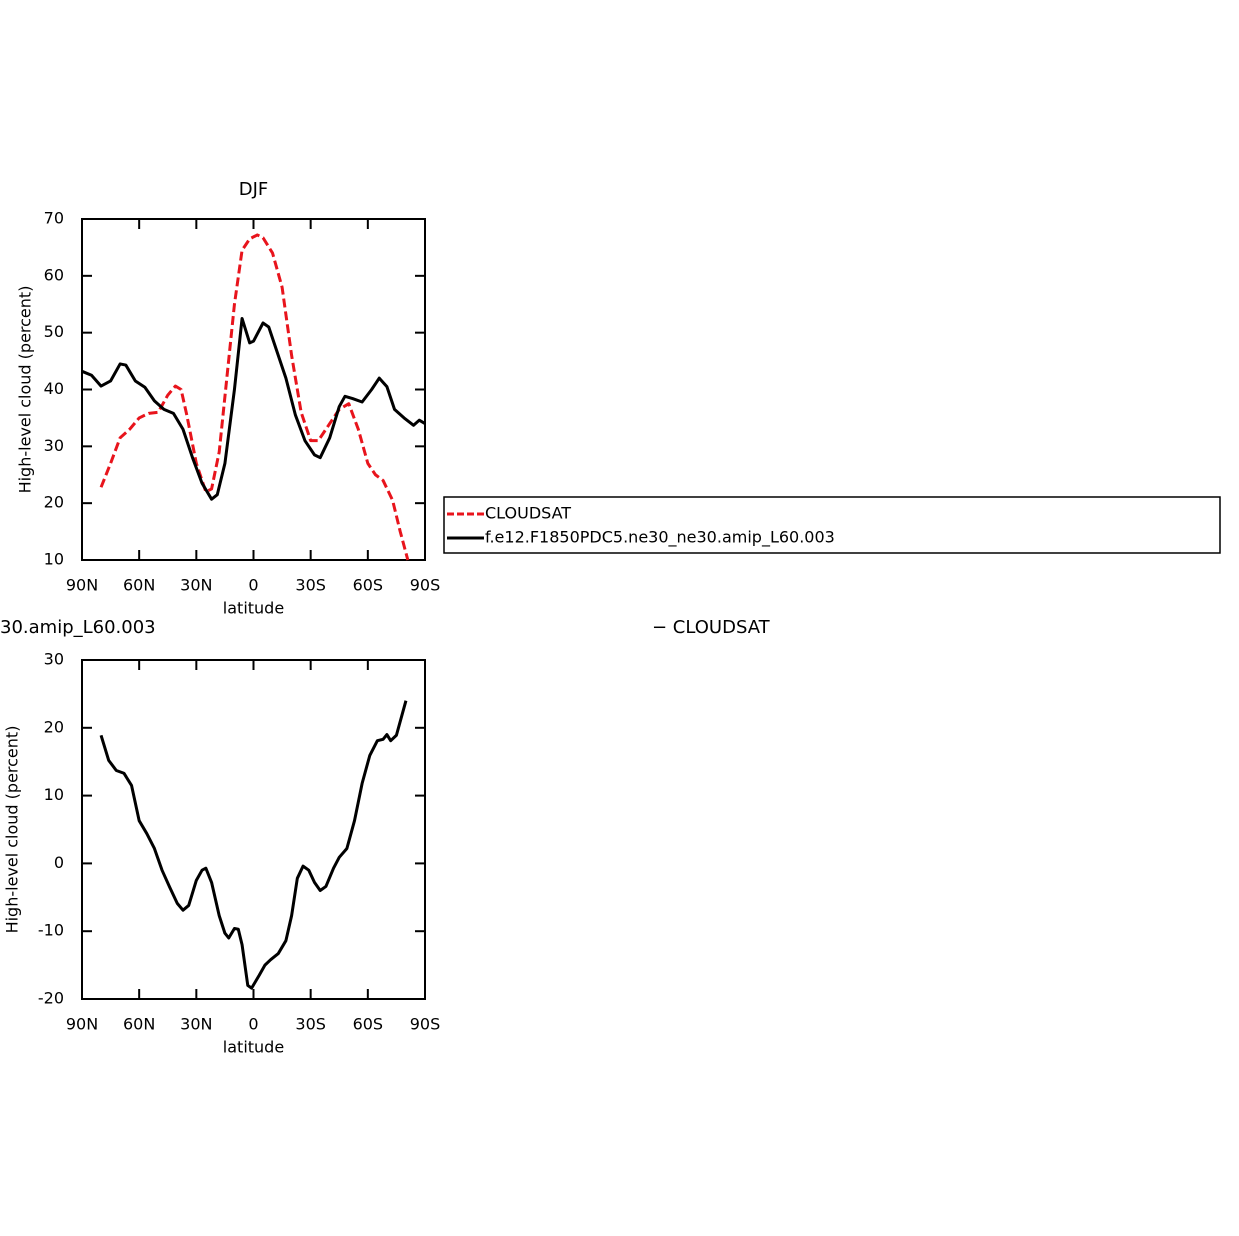 This screenshot has width=1239, height=1236. What do you see at coordinates (59, 862) in the screenshot?
I see `y-tick-label: 0` at bounding box center [59, 862].